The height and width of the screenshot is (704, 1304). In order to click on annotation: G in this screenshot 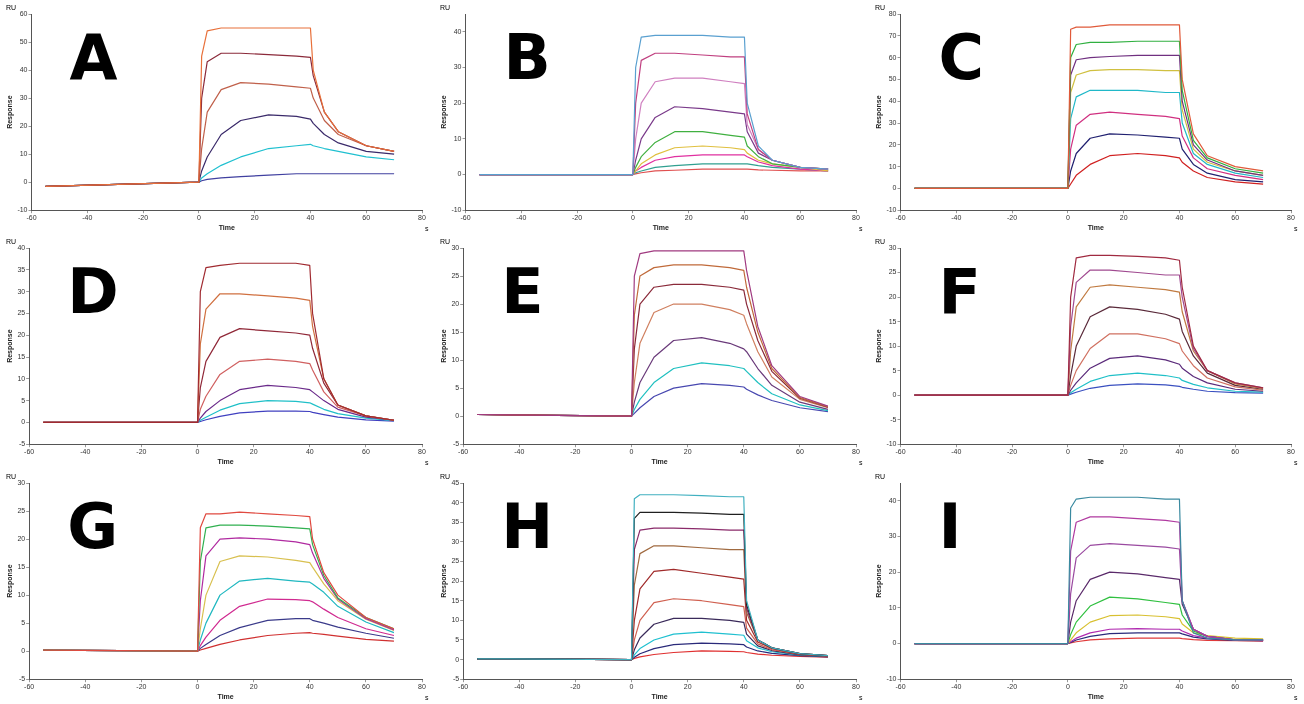, I will do `click(93, 527)`.